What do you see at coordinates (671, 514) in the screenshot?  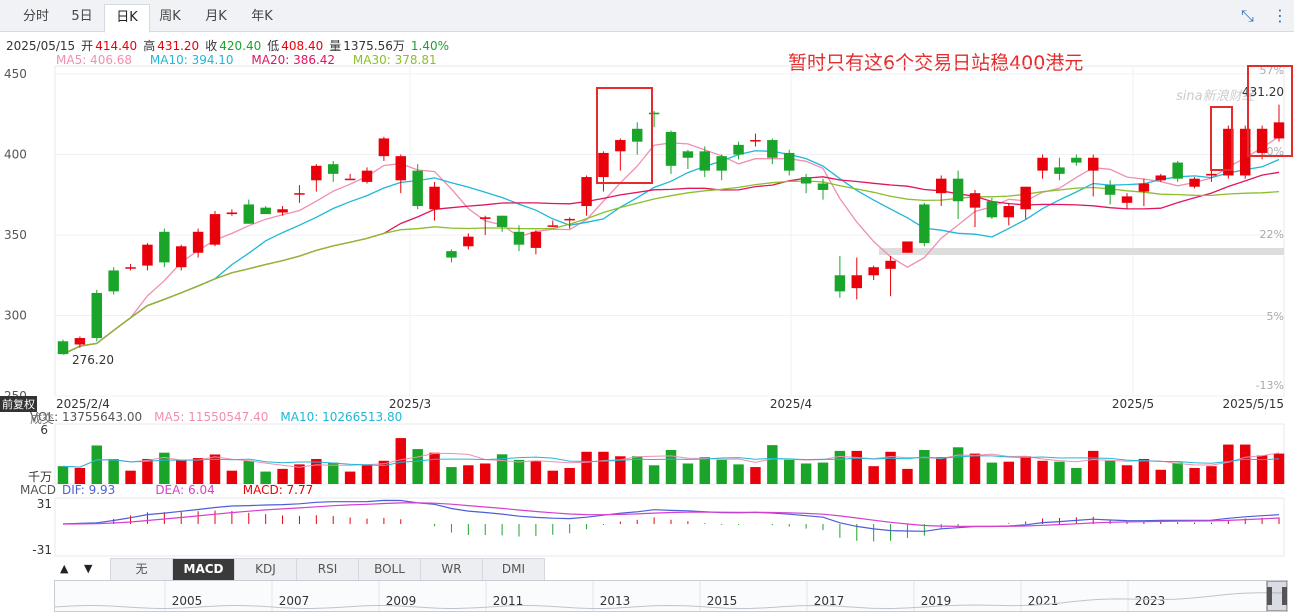 I see `dea-line` at bounding box center [671, 514].